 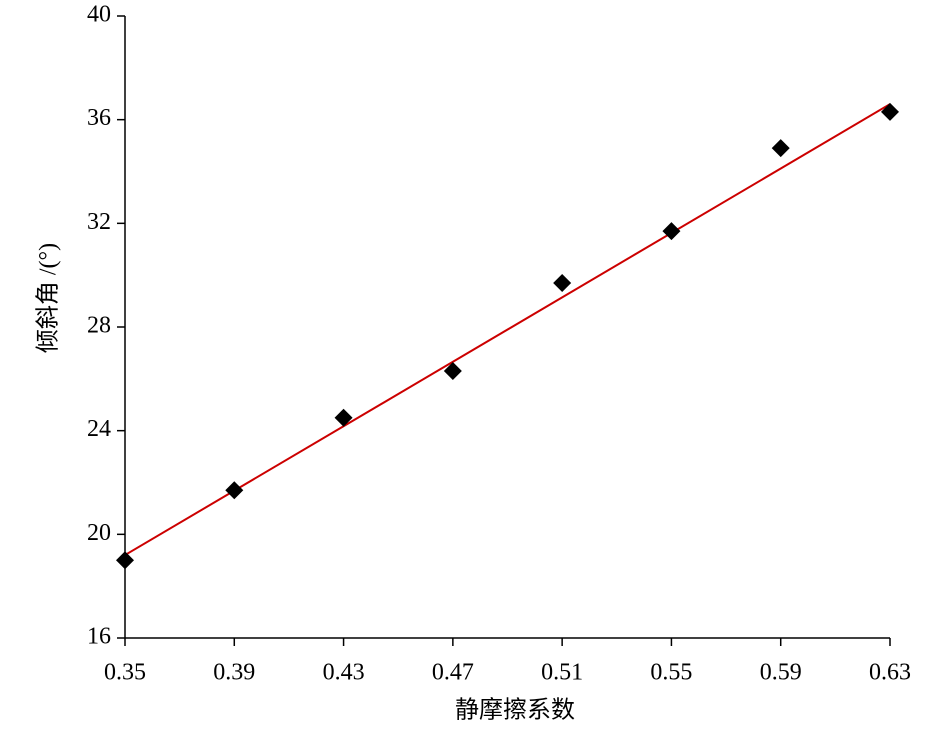 What do you see at coordinates (99, 429) in the screenshot?
I see `y-tick-label: 24` at bounding box center [99, 429].